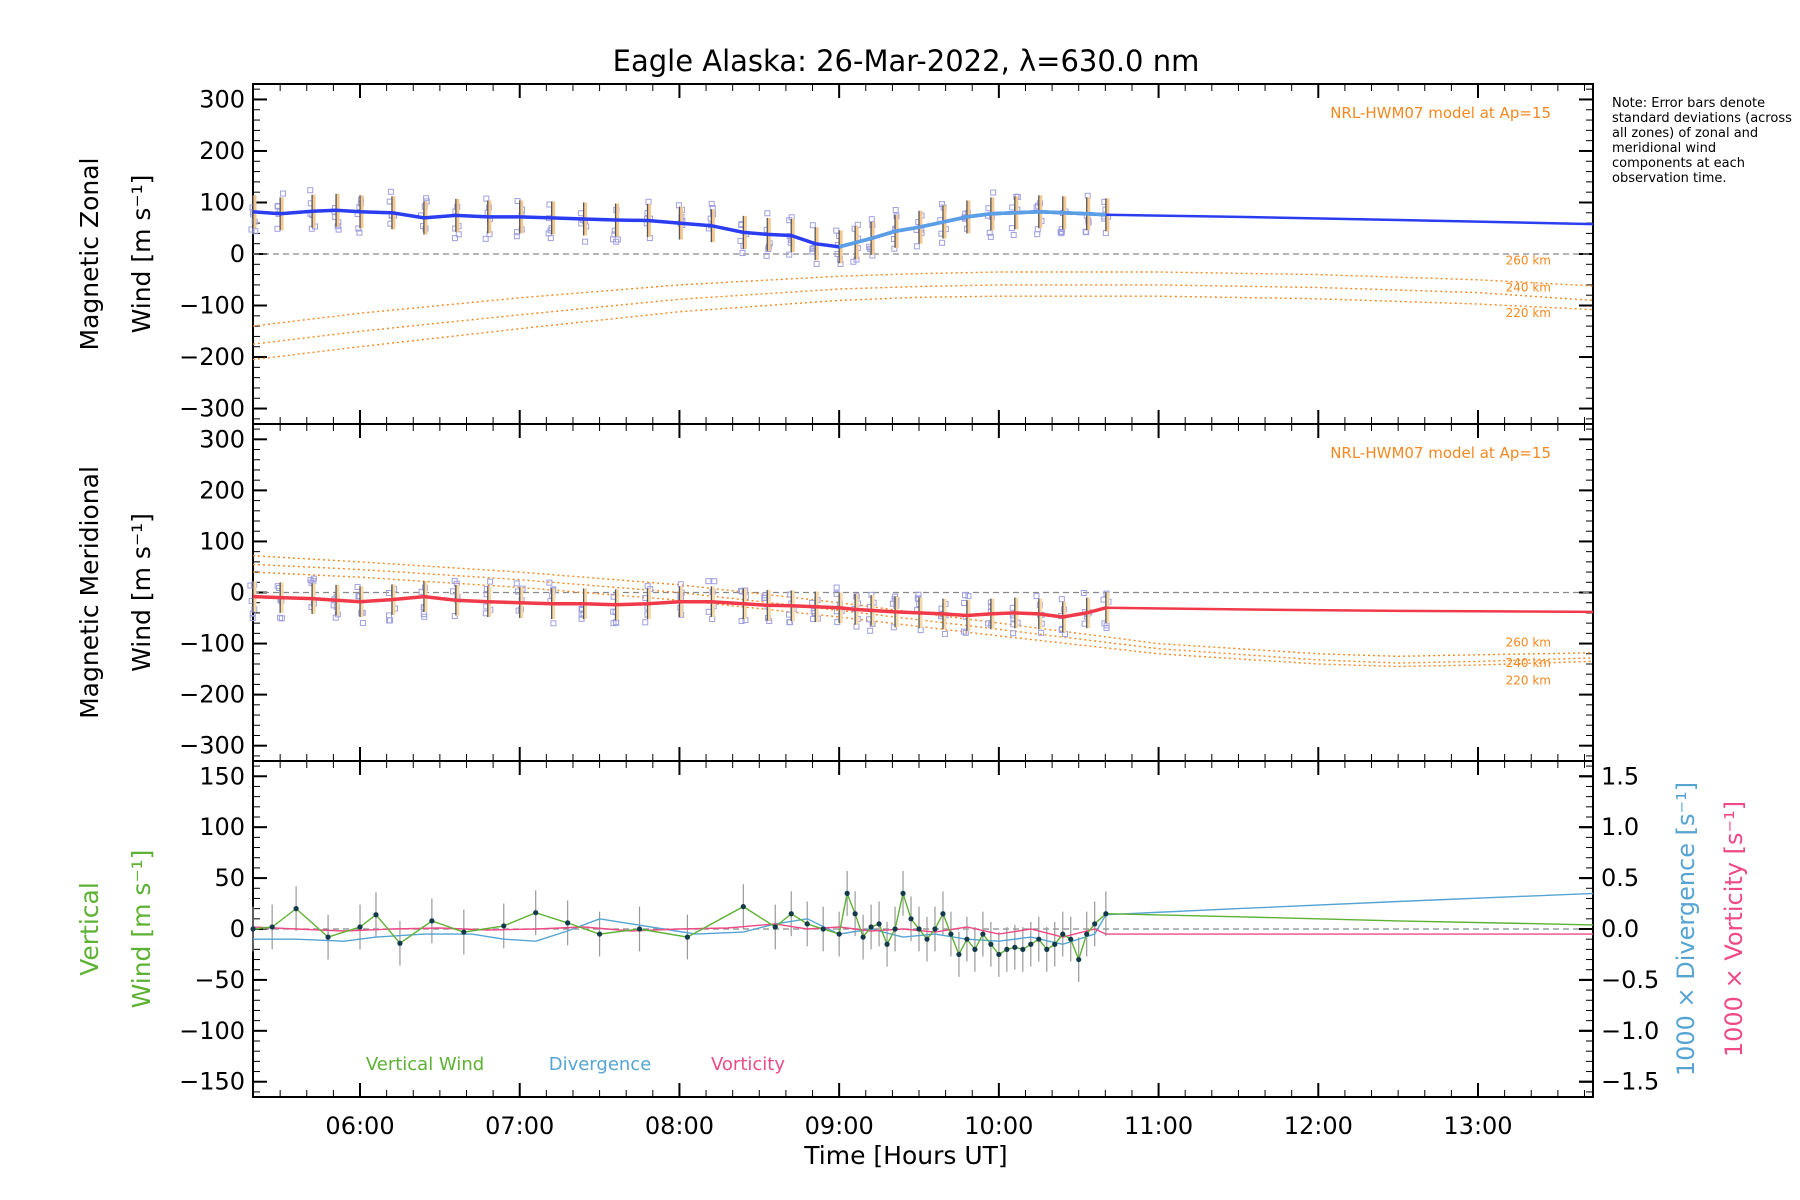 This screenshot has width=1800, height=1200. What do you see at coordinates (1630, 1082) in the screenshot?
I see `y2-tick-label: −1.5` at bounding box center [1630, 1082].